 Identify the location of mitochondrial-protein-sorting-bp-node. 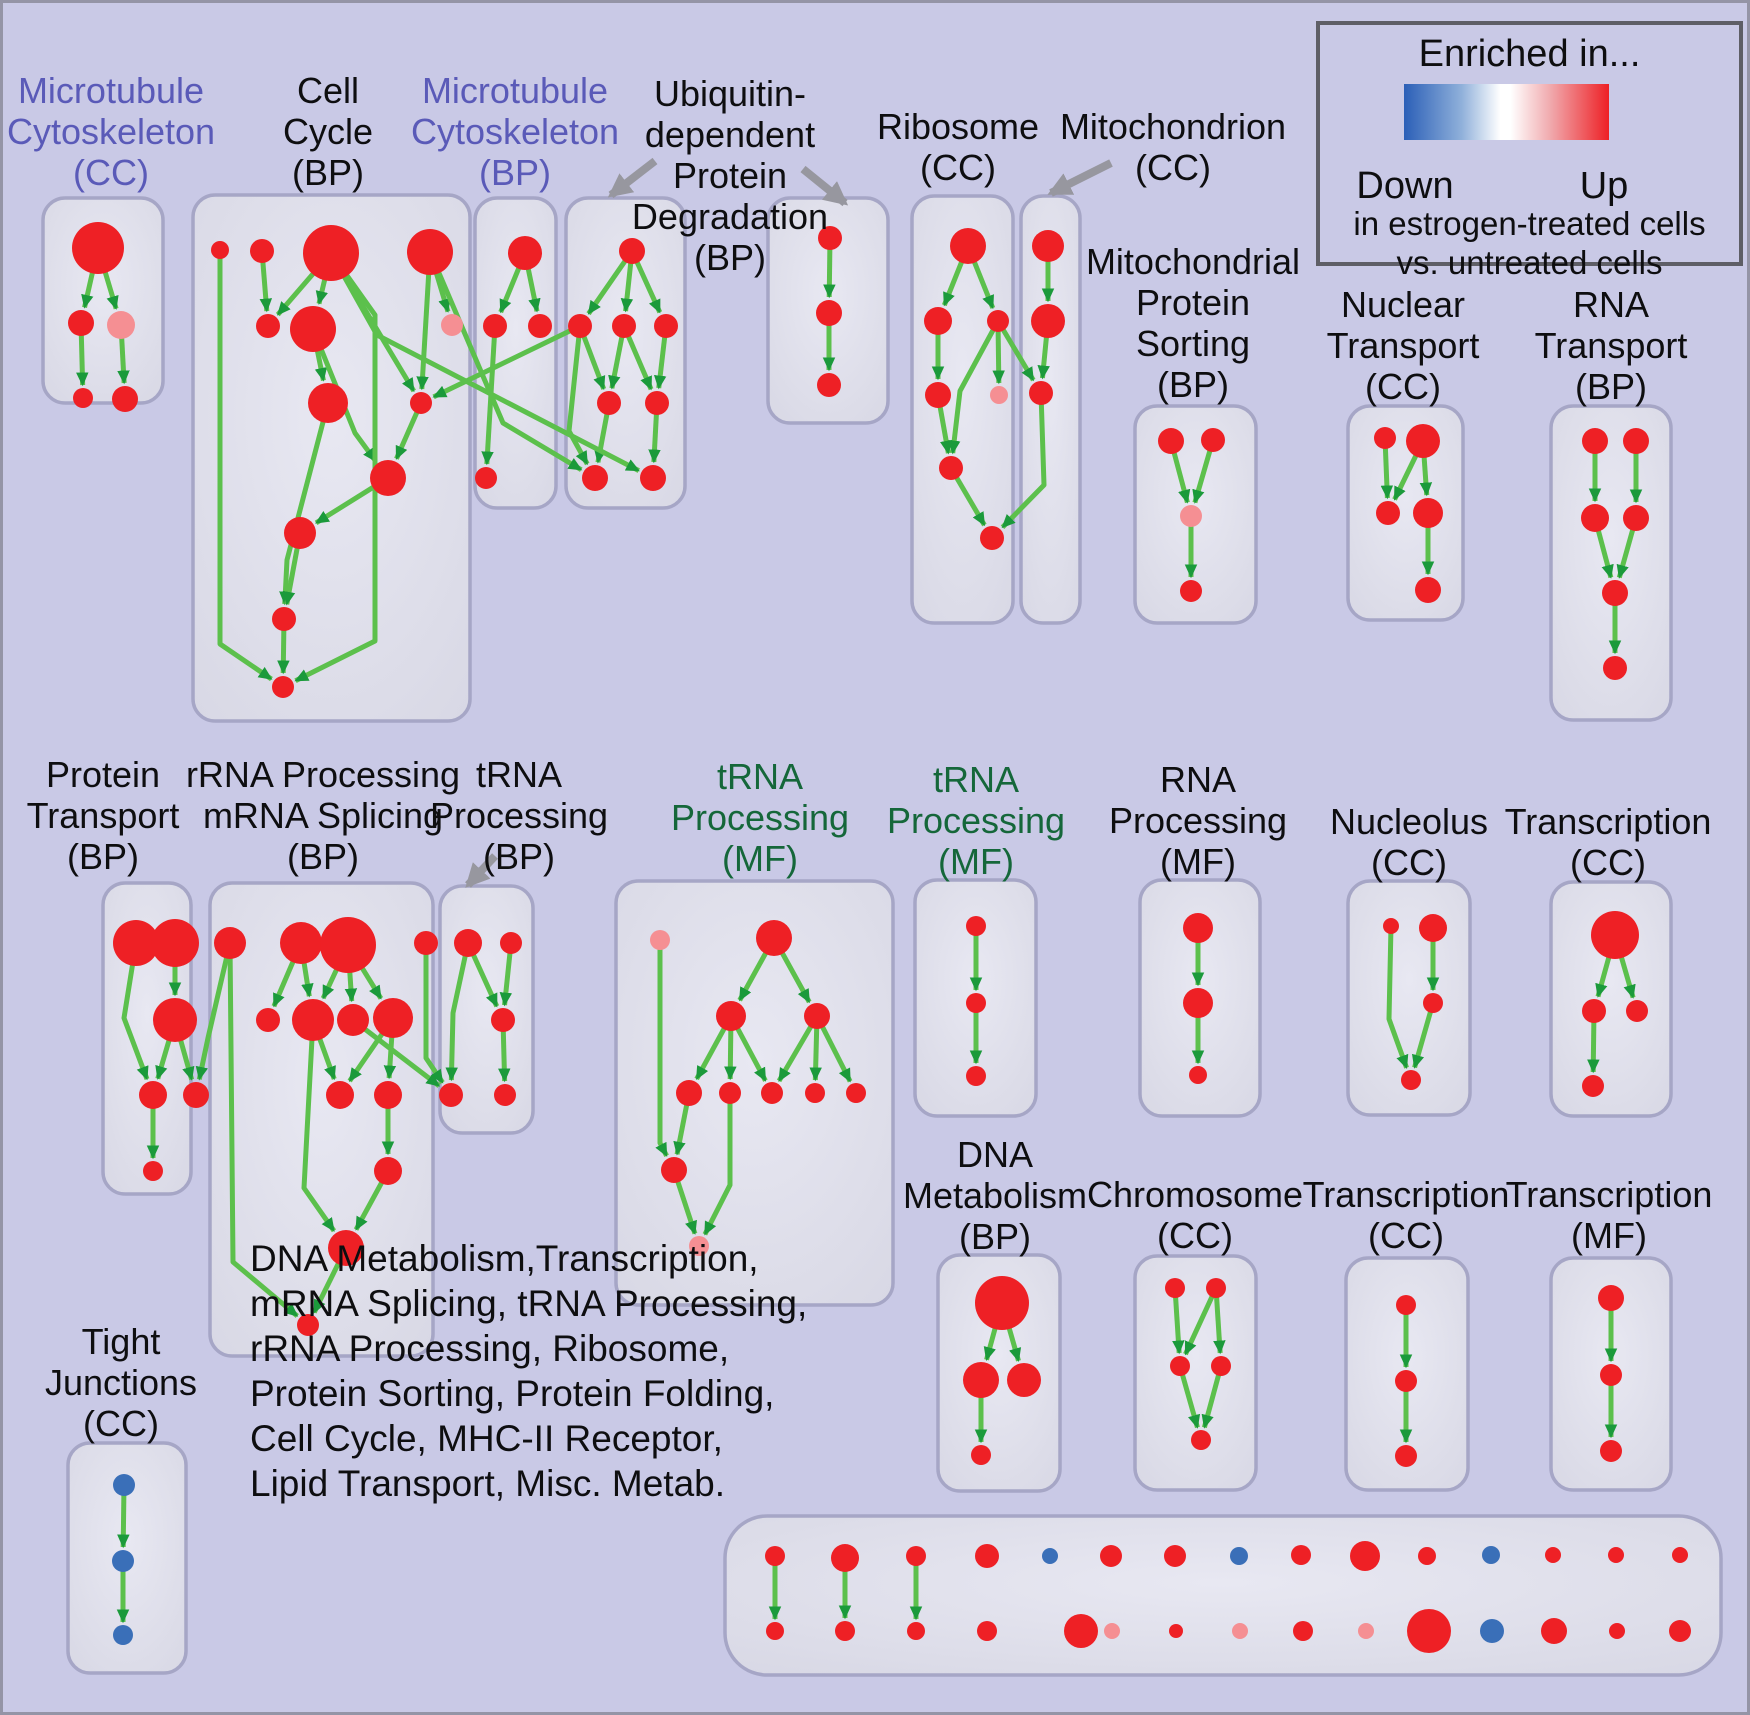
(1171, 441).